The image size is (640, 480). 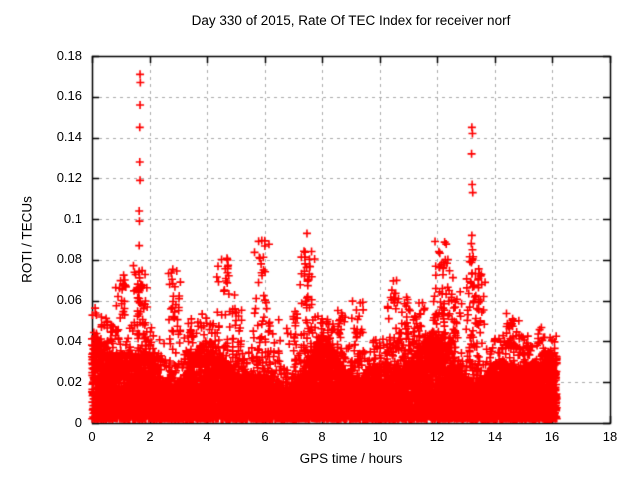 What do you see at coordinates (72, 218) in the screenshot?
I see `y-tick-label: 0.1` at bounding box center [72, 218].